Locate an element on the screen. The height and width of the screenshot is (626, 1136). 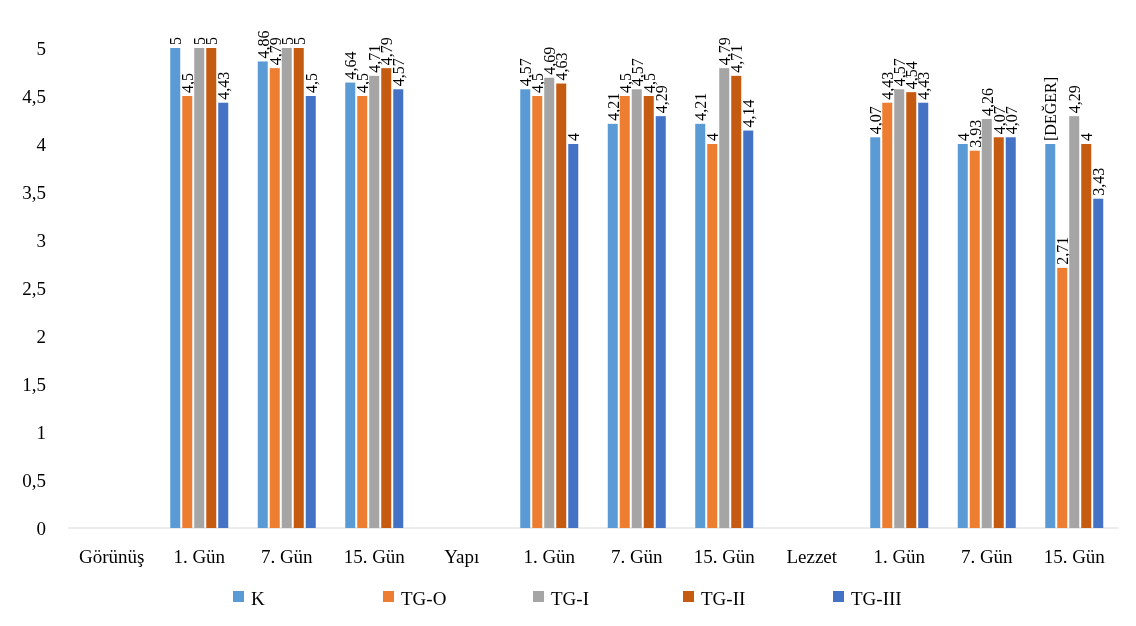
y-tick-label: 5 is located at coordinates (41, 48).